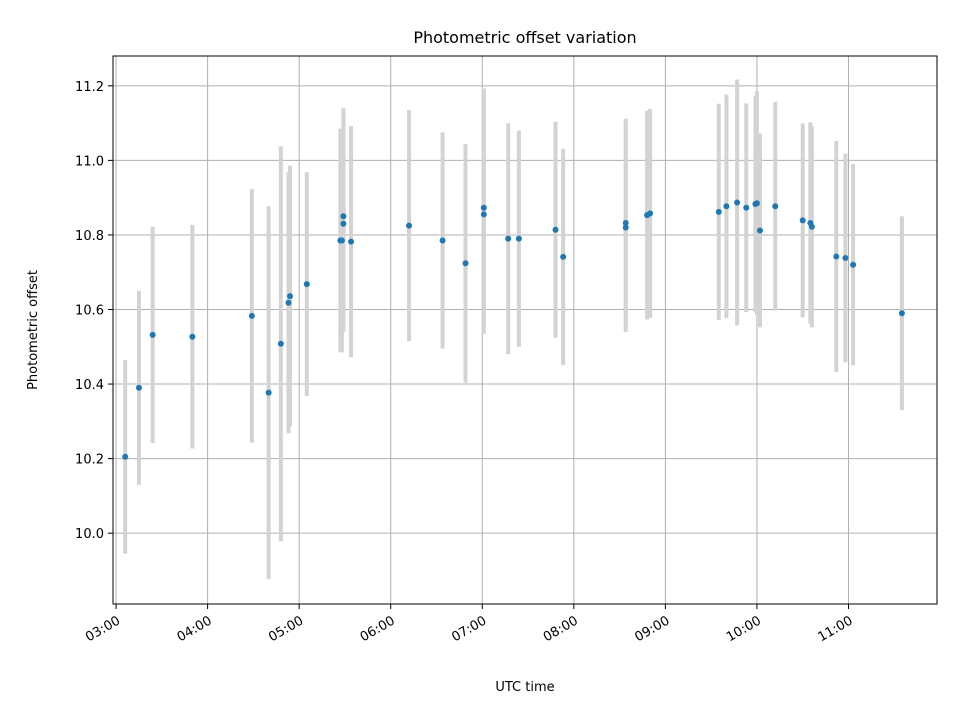 This screenshot has height=720, width=960. What do you see at coordinates (89, 534) in the screenshot?
I see `y-tick-label: 10.0` at bounding box center [89, 534].